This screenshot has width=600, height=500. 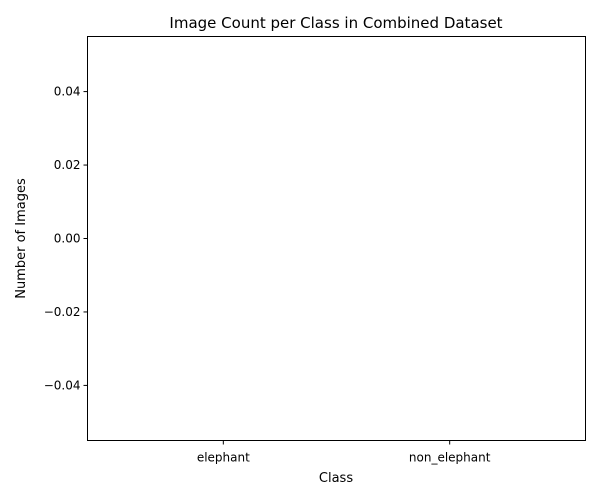 I want to click on x-axis-ticks: elephant non_elephant, so click(x=344, y=452).